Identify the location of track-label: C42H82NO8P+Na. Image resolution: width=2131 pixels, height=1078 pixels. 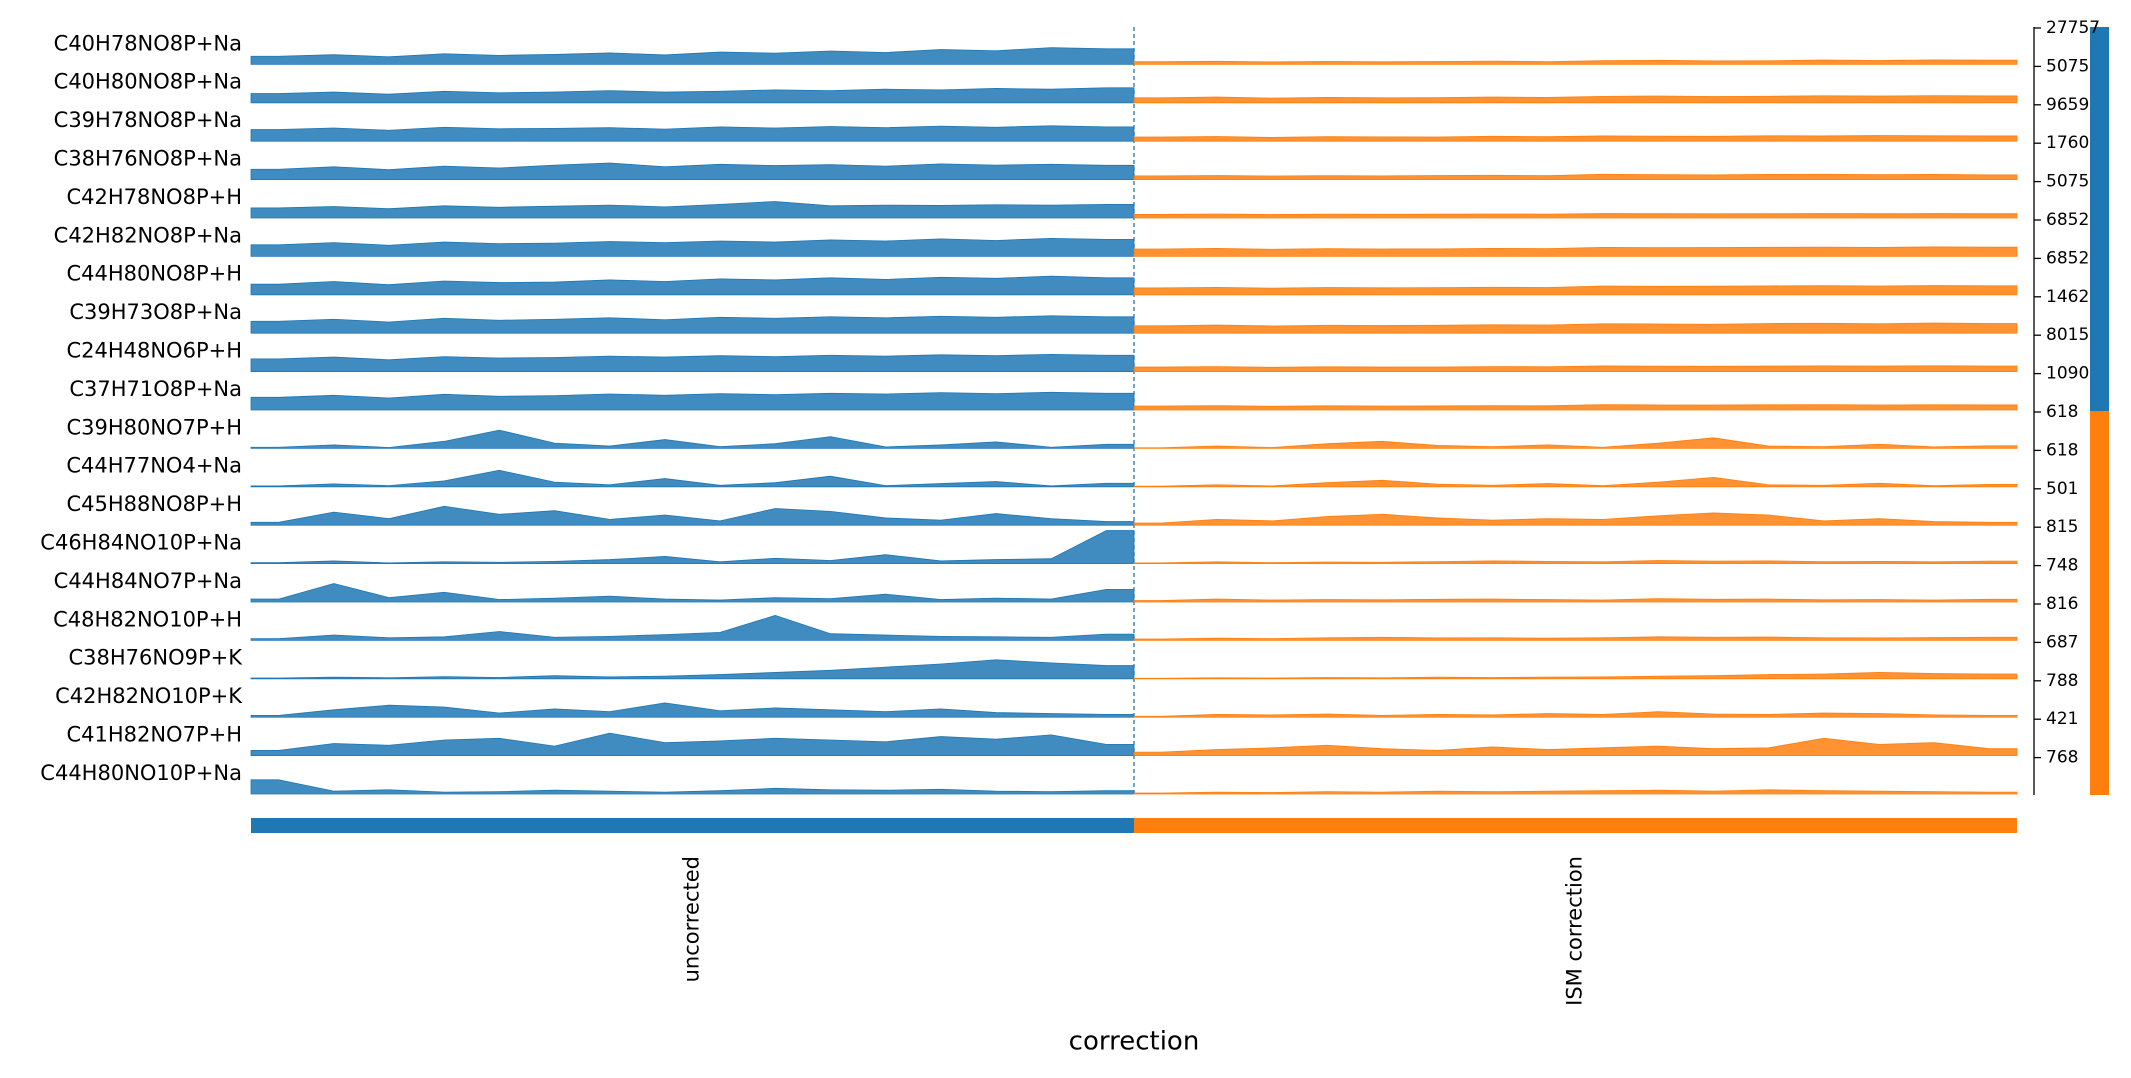
(148, 235).